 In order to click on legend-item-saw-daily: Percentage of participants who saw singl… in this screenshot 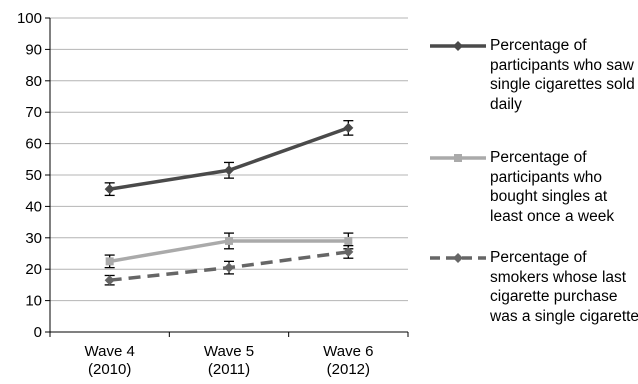, I will do `click(534, 82)`.